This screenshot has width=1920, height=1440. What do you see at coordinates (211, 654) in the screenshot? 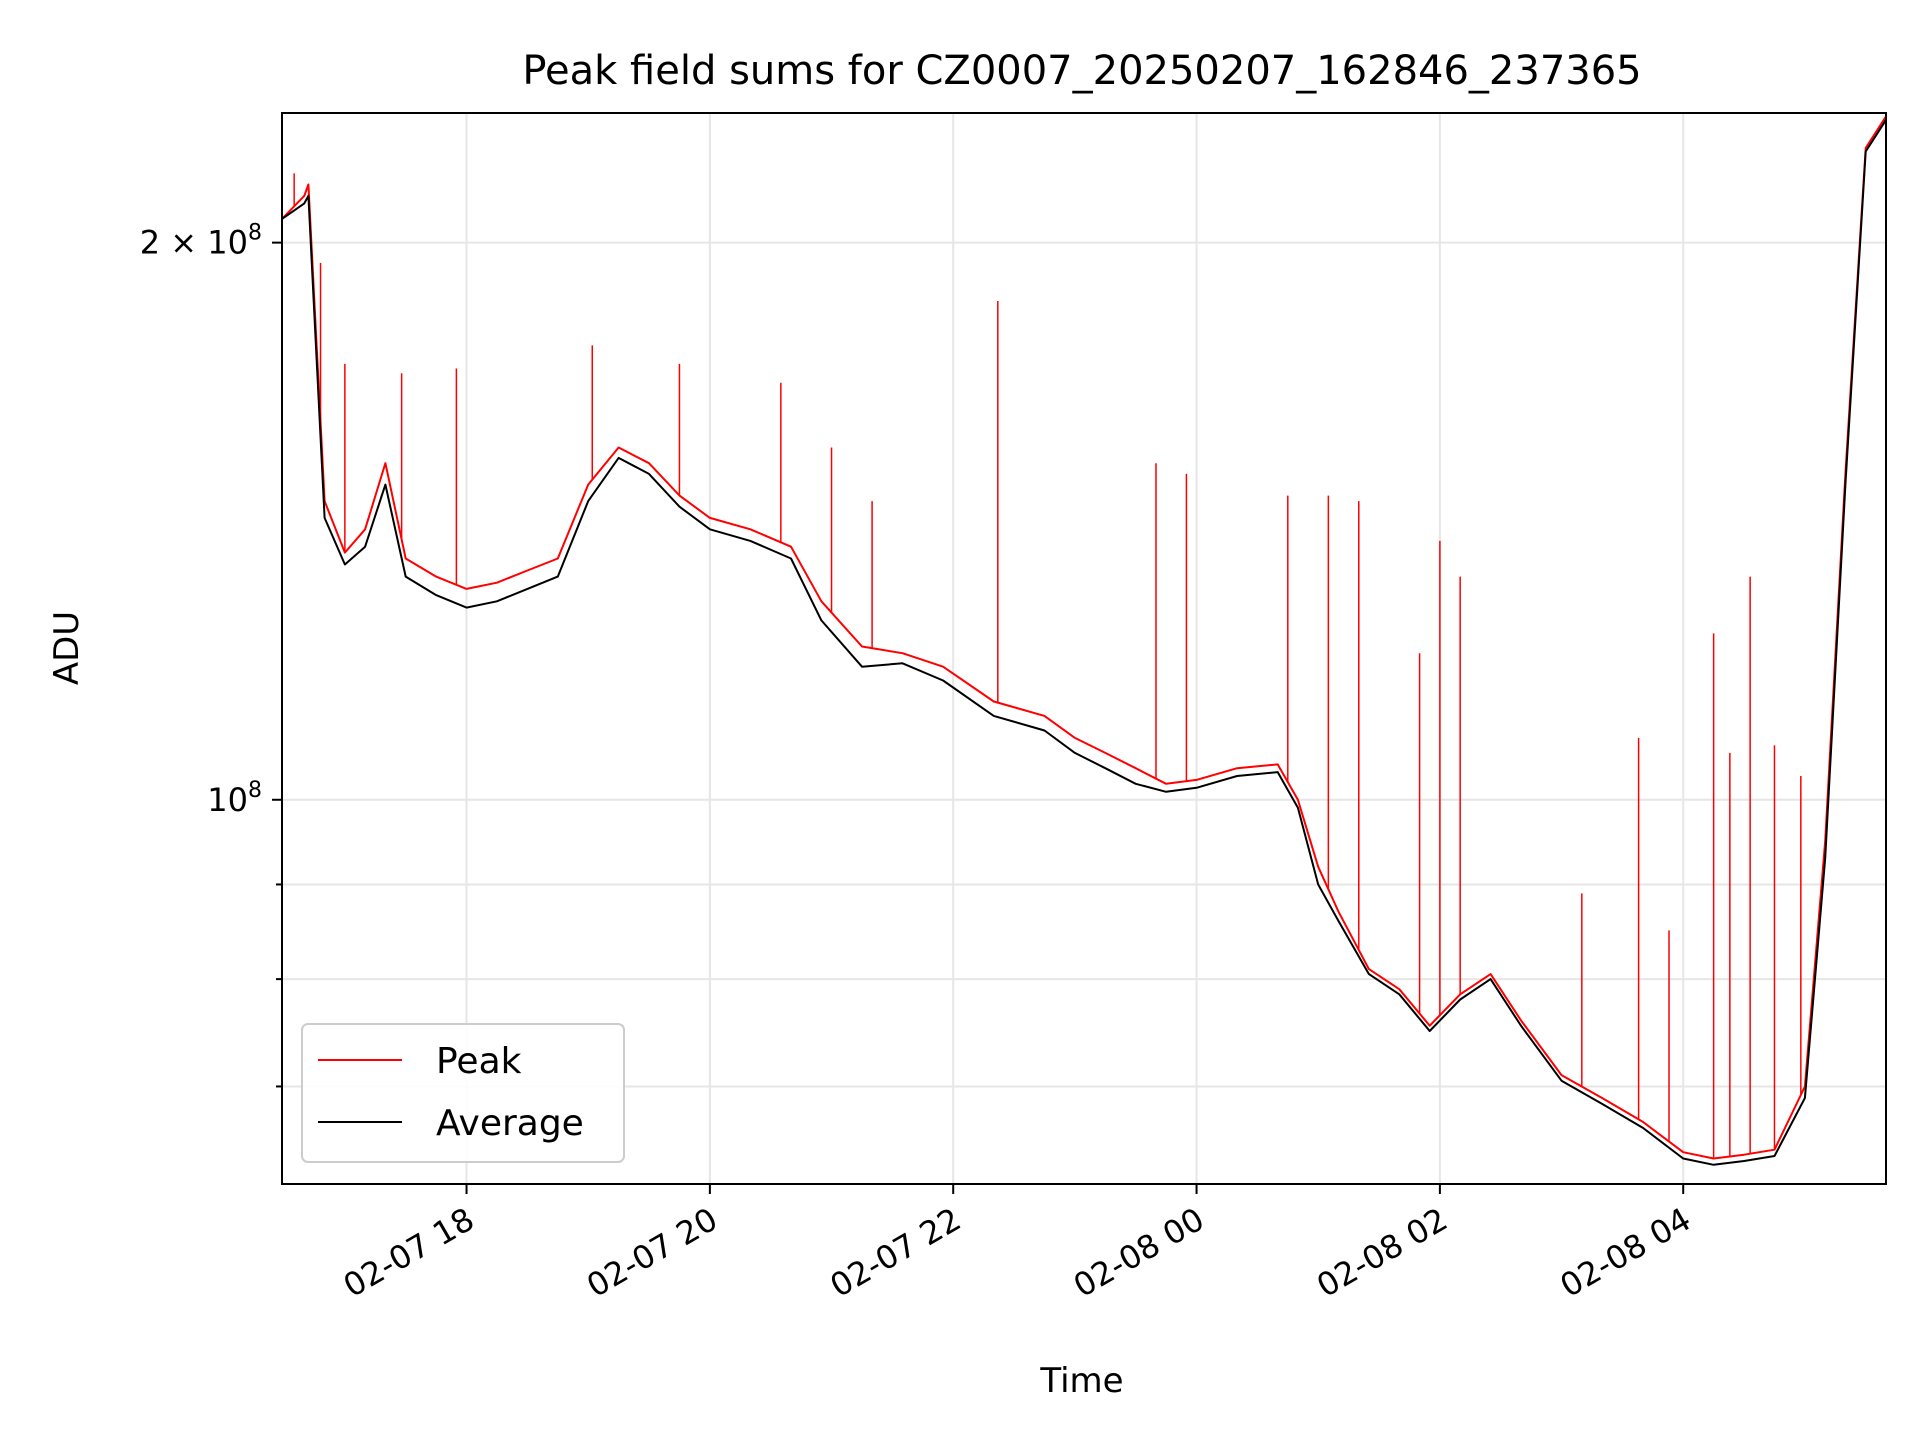
I see `y-axis: 108 2 × 108` at bounding box center [211, 654].